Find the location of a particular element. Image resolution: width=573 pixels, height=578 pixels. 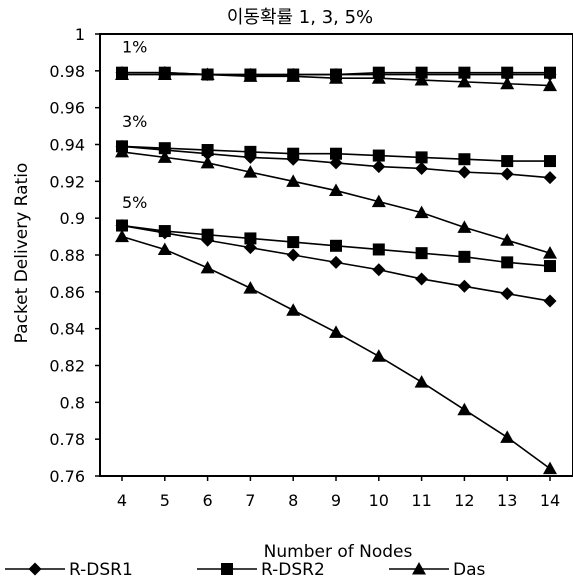

group-annotation: 5% is located at coordinates (134, 202).